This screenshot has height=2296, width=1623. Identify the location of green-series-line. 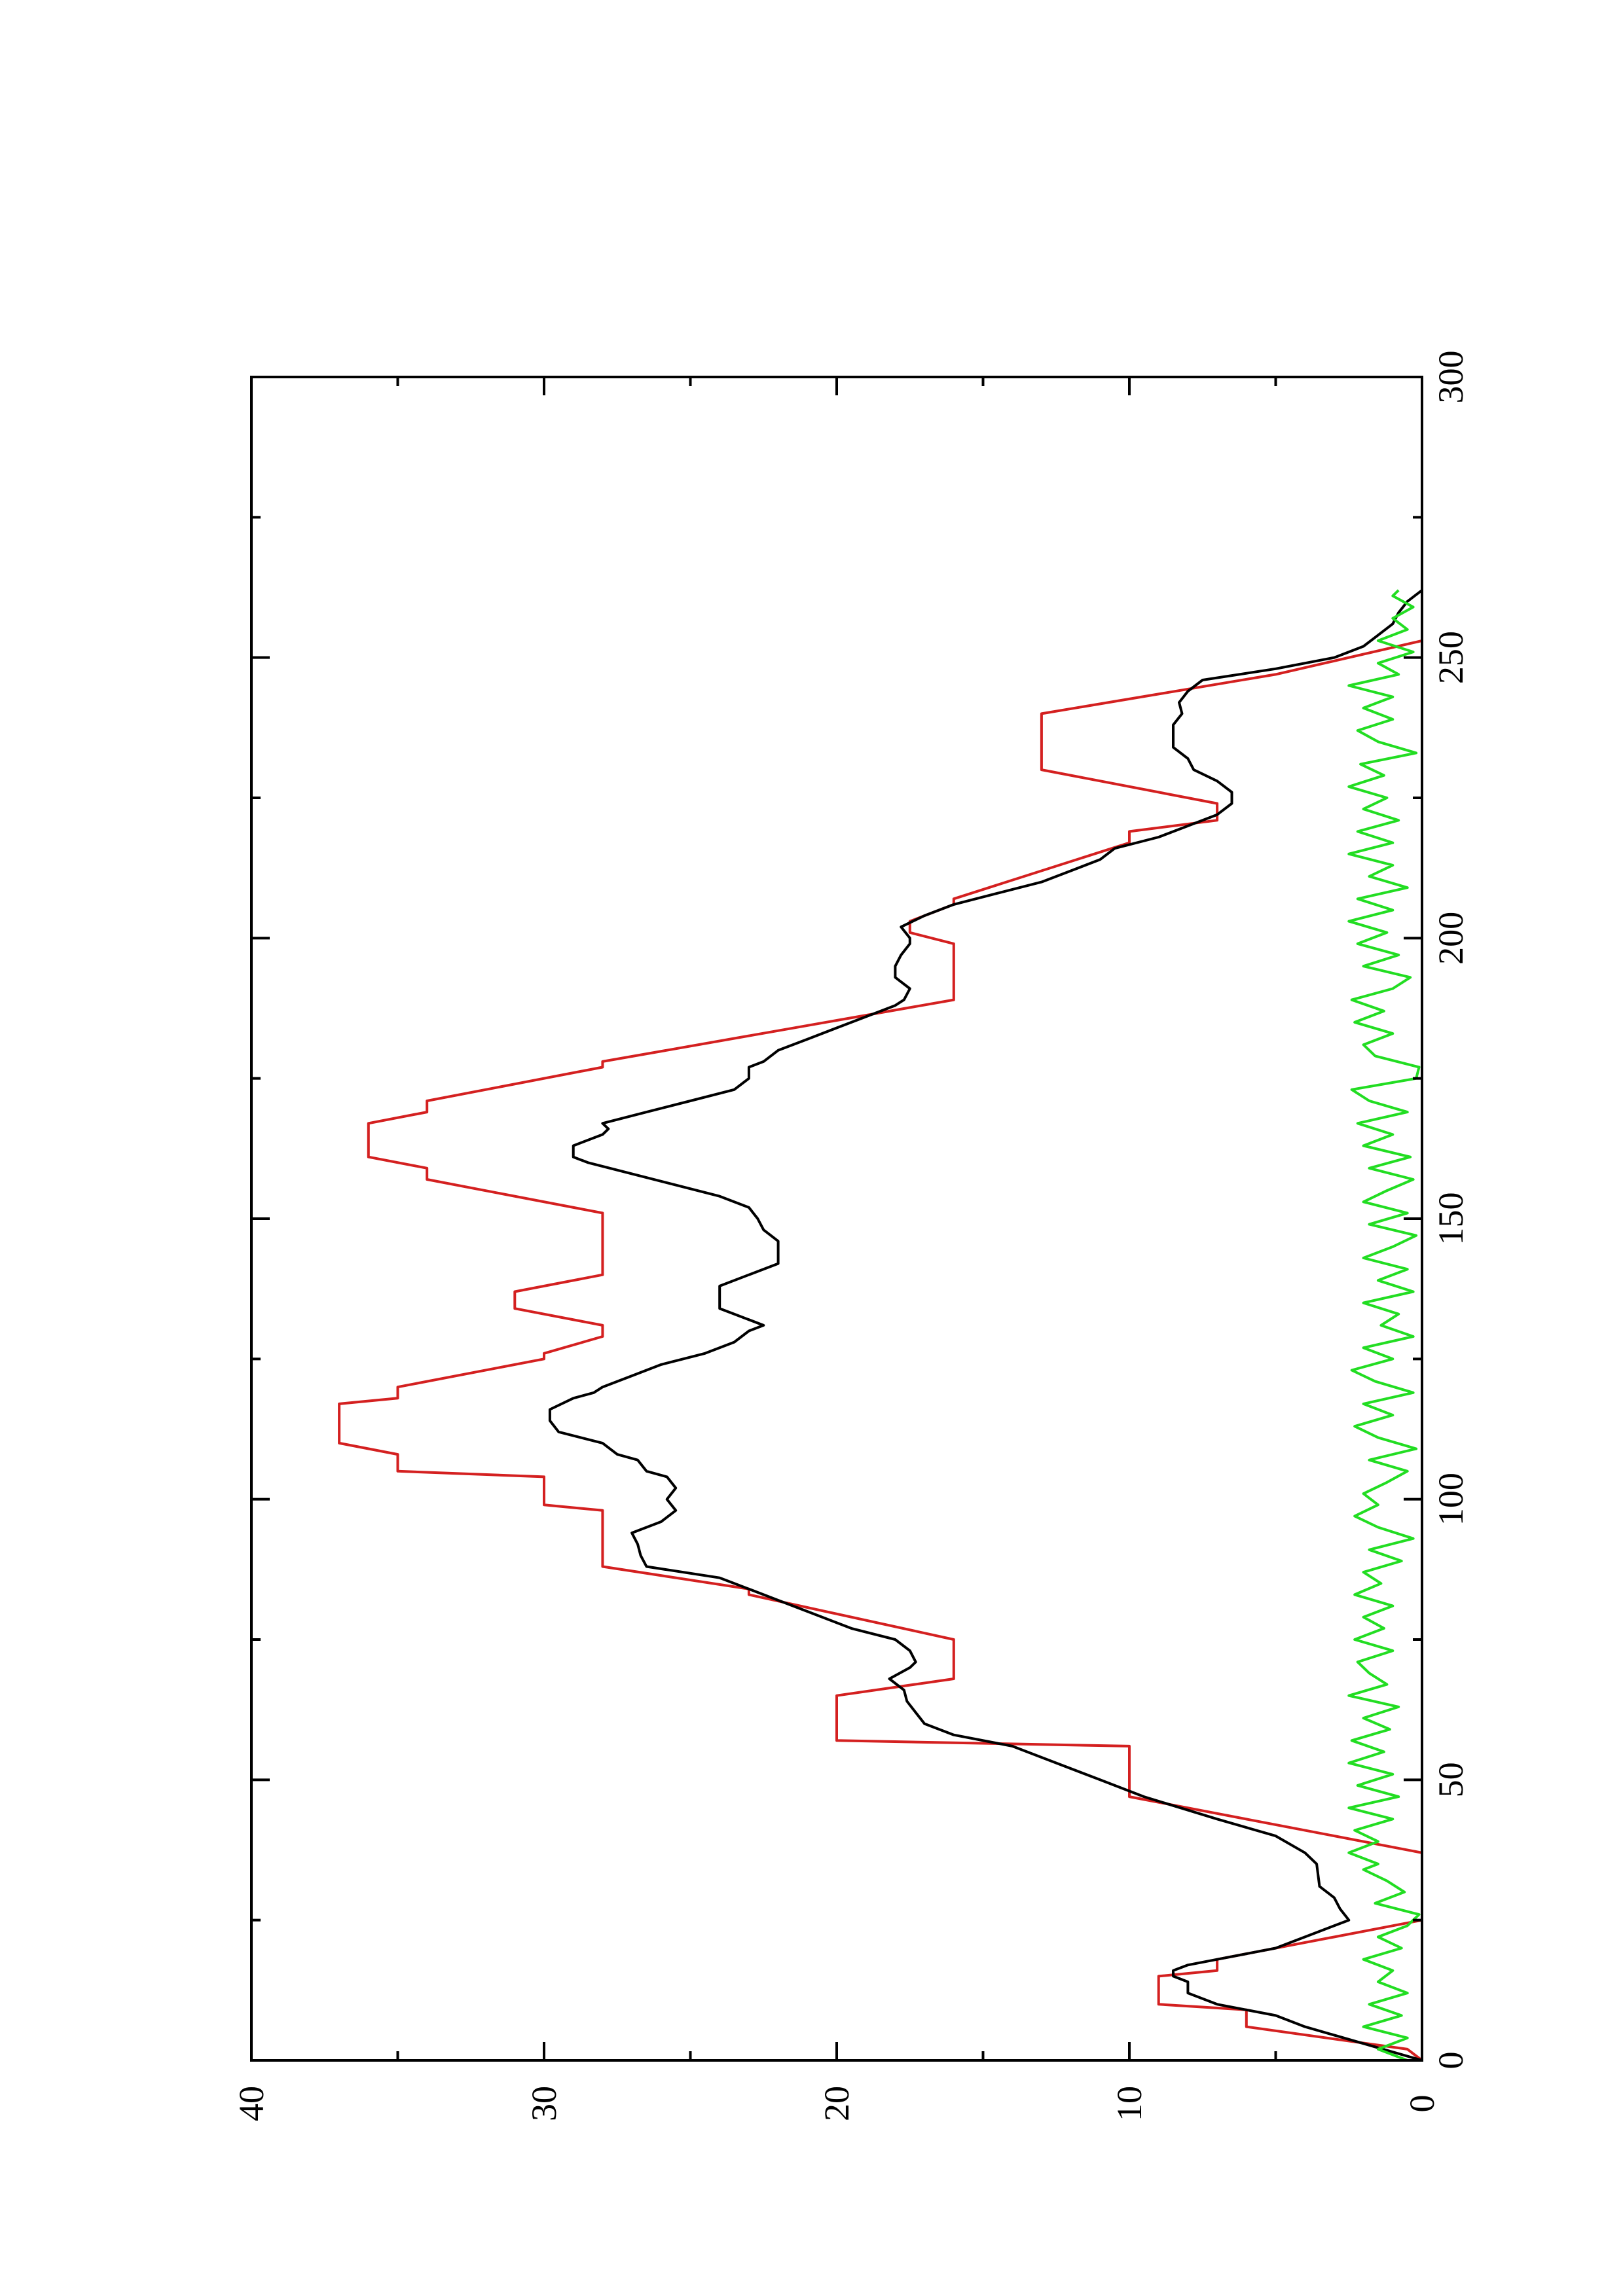
(1384, 1325).